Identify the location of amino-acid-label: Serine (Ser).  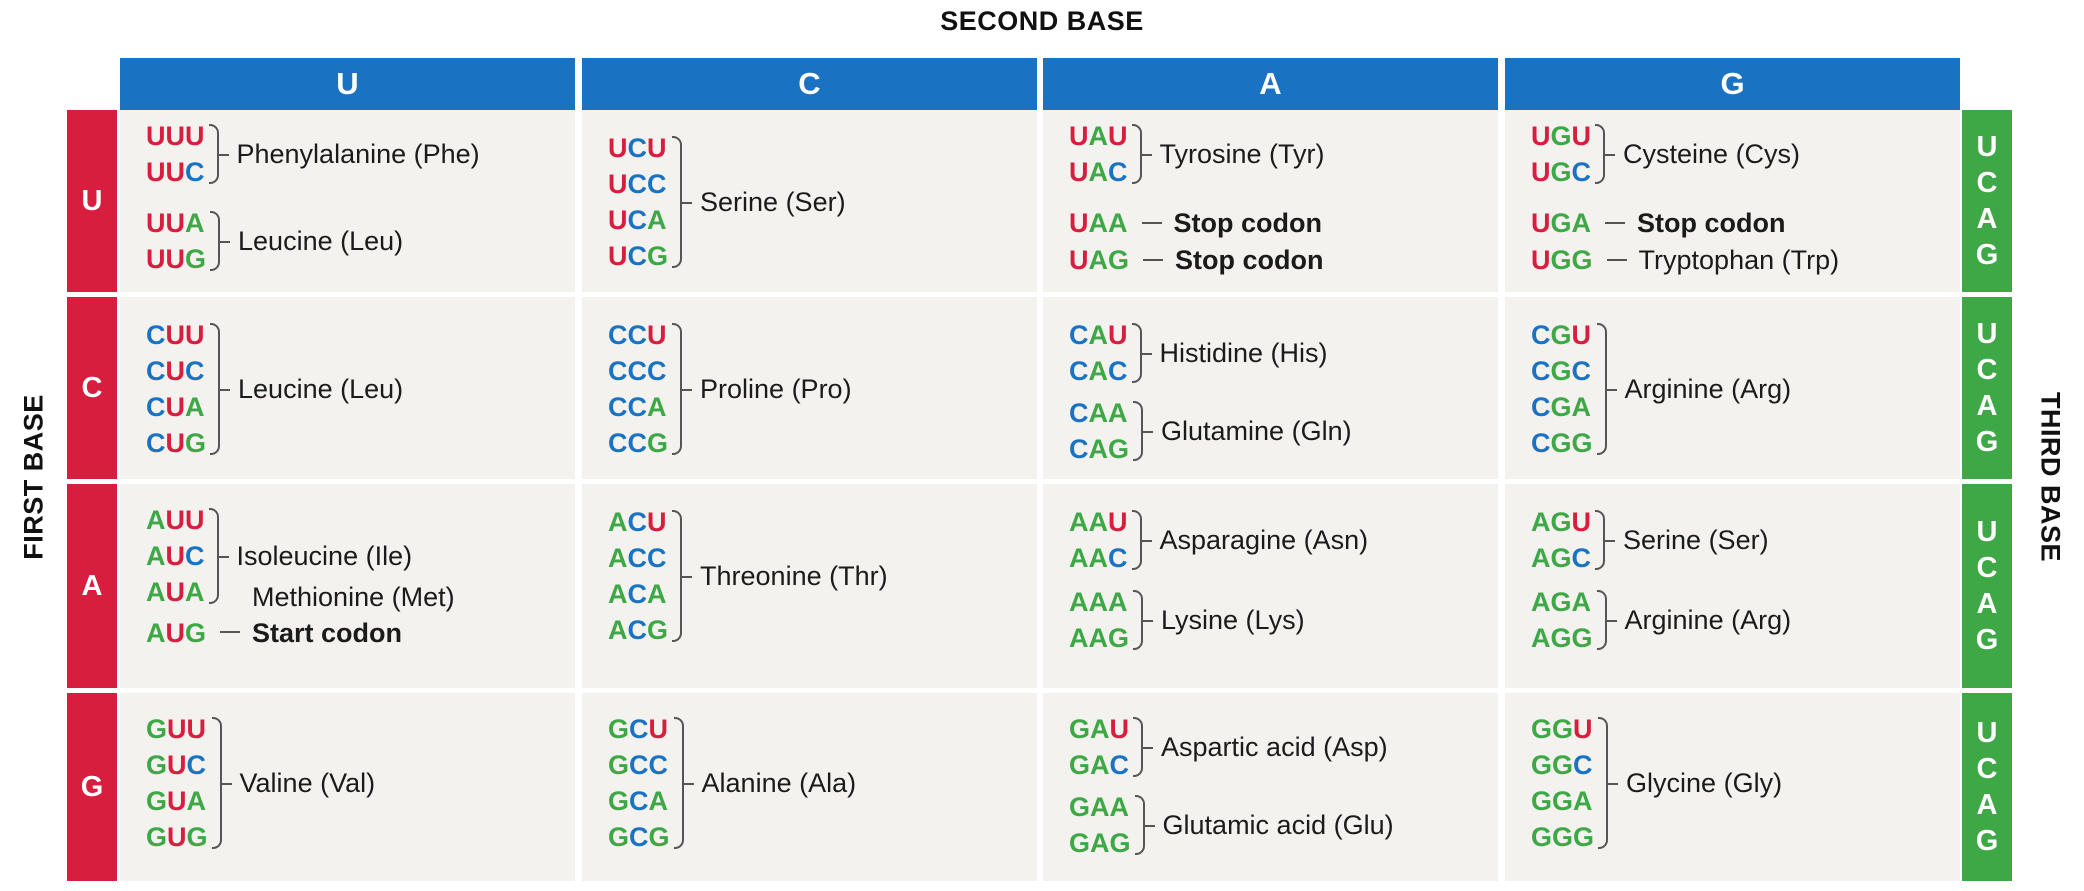
(1696, 539).